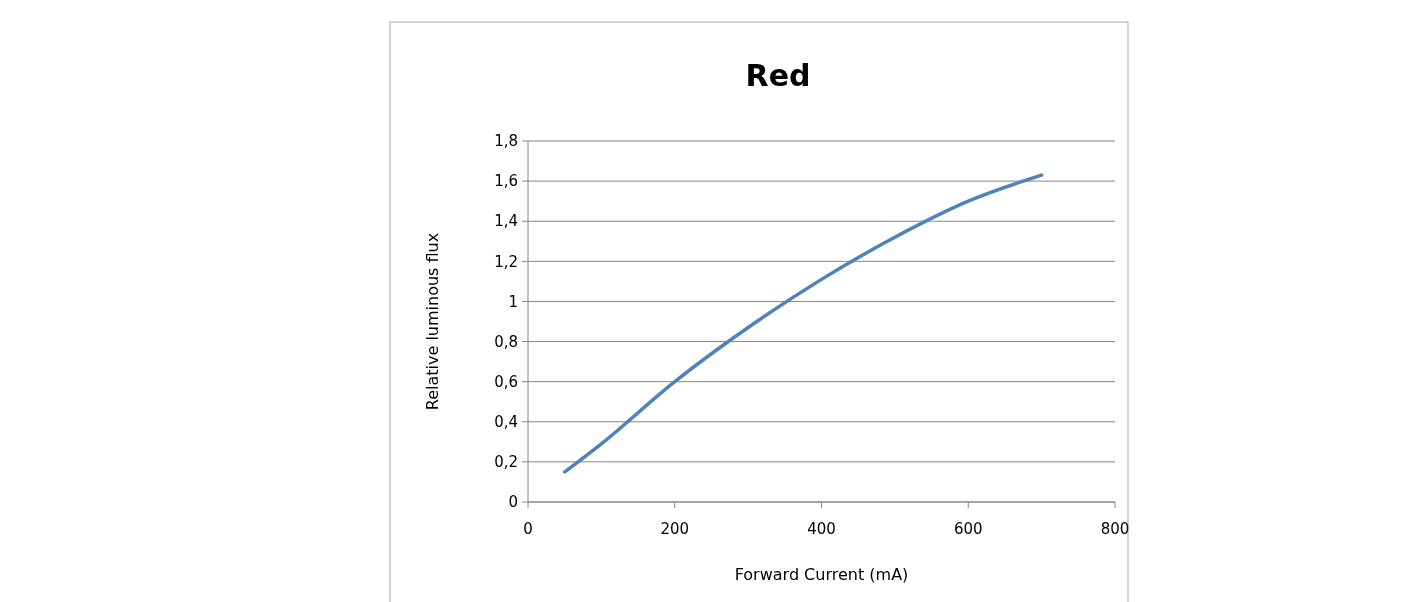 The height and width of the screenshot is (602, 1421). Describe the element at coordinates (1115, 529) in the screenshot. I see `x-tick-label: 800` at that location.